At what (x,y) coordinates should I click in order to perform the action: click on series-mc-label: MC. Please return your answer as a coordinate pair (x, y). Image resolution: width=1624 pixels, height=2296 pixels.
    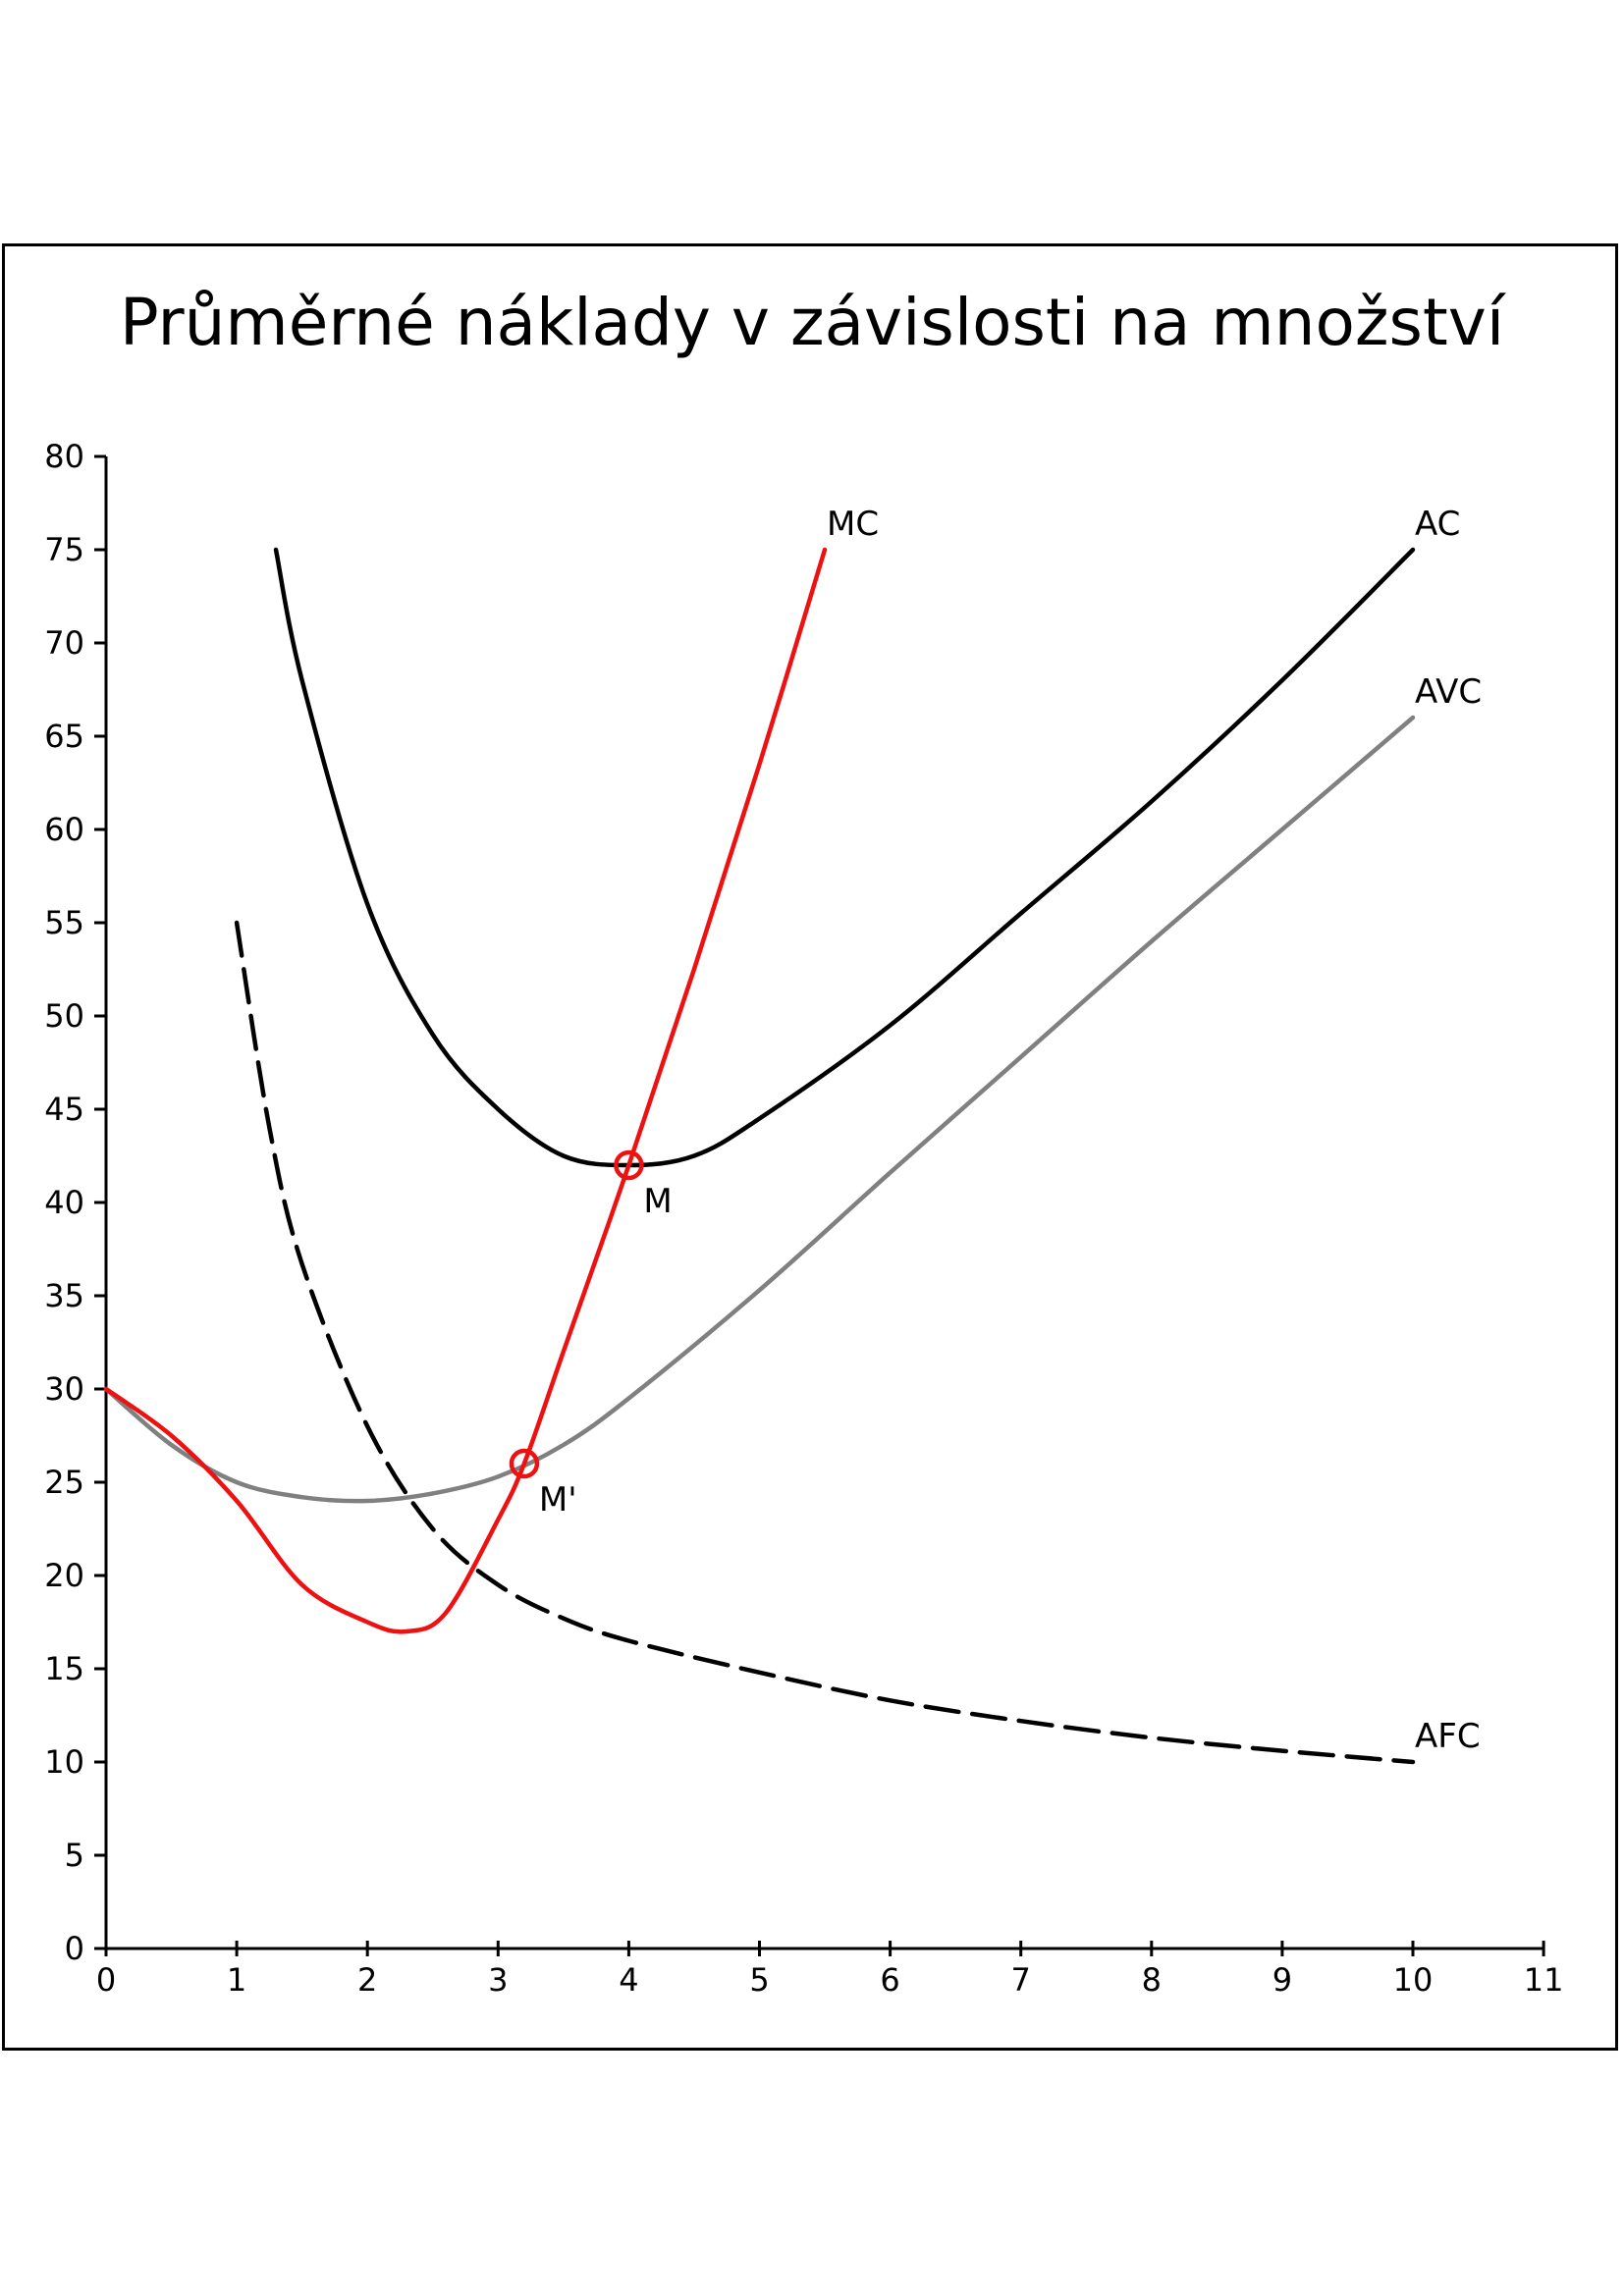
    Looking at the image, I should click on (853, 524).